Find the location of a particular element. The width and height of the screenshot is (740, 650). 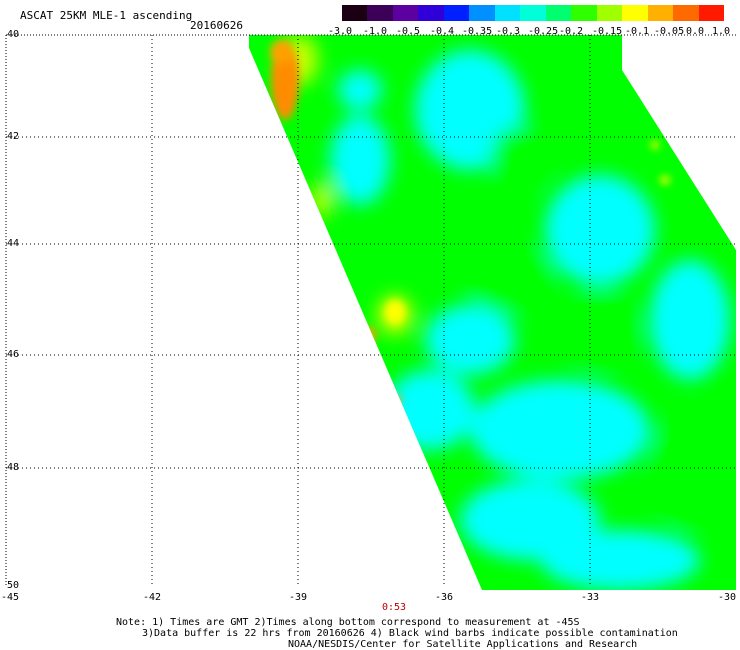

lat-label-44: 44 is located at coordinates (13, 243).